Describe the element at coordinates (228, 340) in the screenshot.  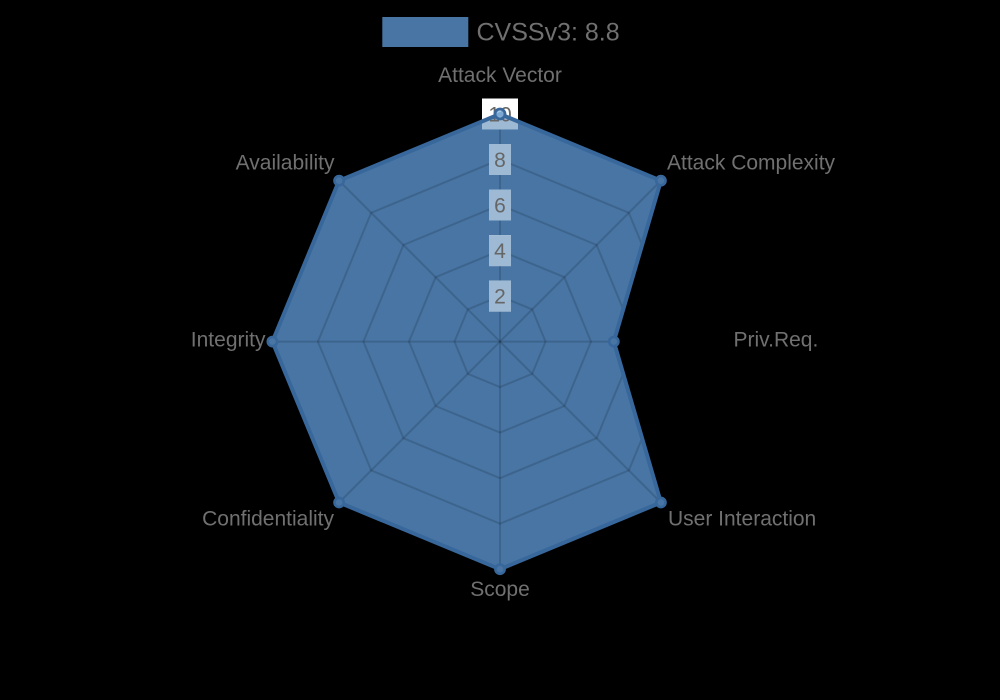
I see `svg-text: Integrity` at that location.